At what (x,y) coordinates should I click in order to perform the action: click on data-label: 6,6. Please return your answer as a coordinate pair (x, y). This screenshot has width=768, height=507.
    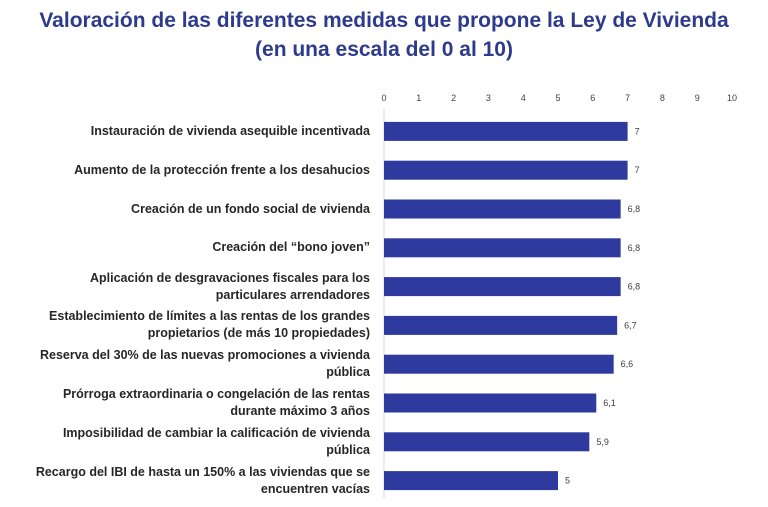
    Looking at the image, I should click on (627, 364).